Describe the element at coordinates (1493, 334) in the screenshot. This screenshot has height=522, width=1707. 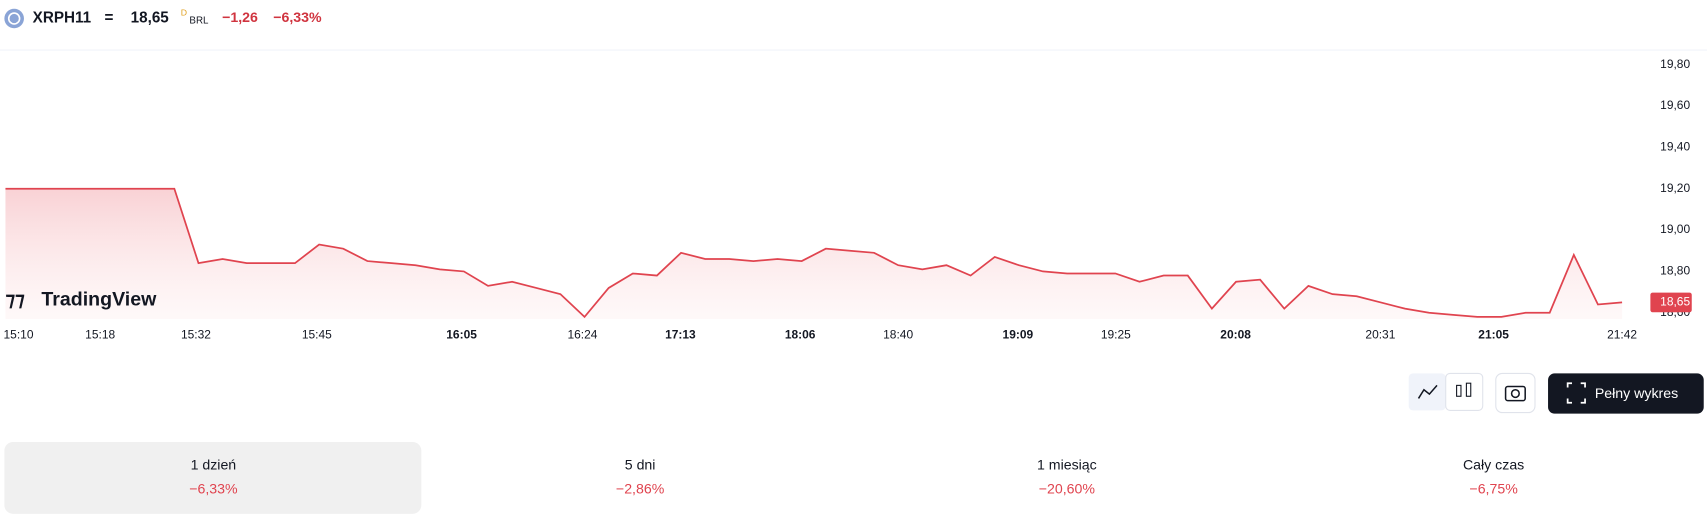
I see `x-tick-label: 21:05` at that location.